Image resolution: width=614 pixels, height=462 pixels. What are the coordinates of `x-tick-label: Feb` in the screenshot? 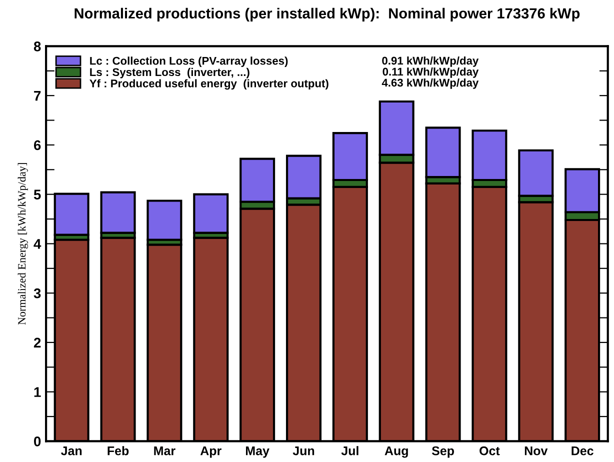 It's located at (118, 451).